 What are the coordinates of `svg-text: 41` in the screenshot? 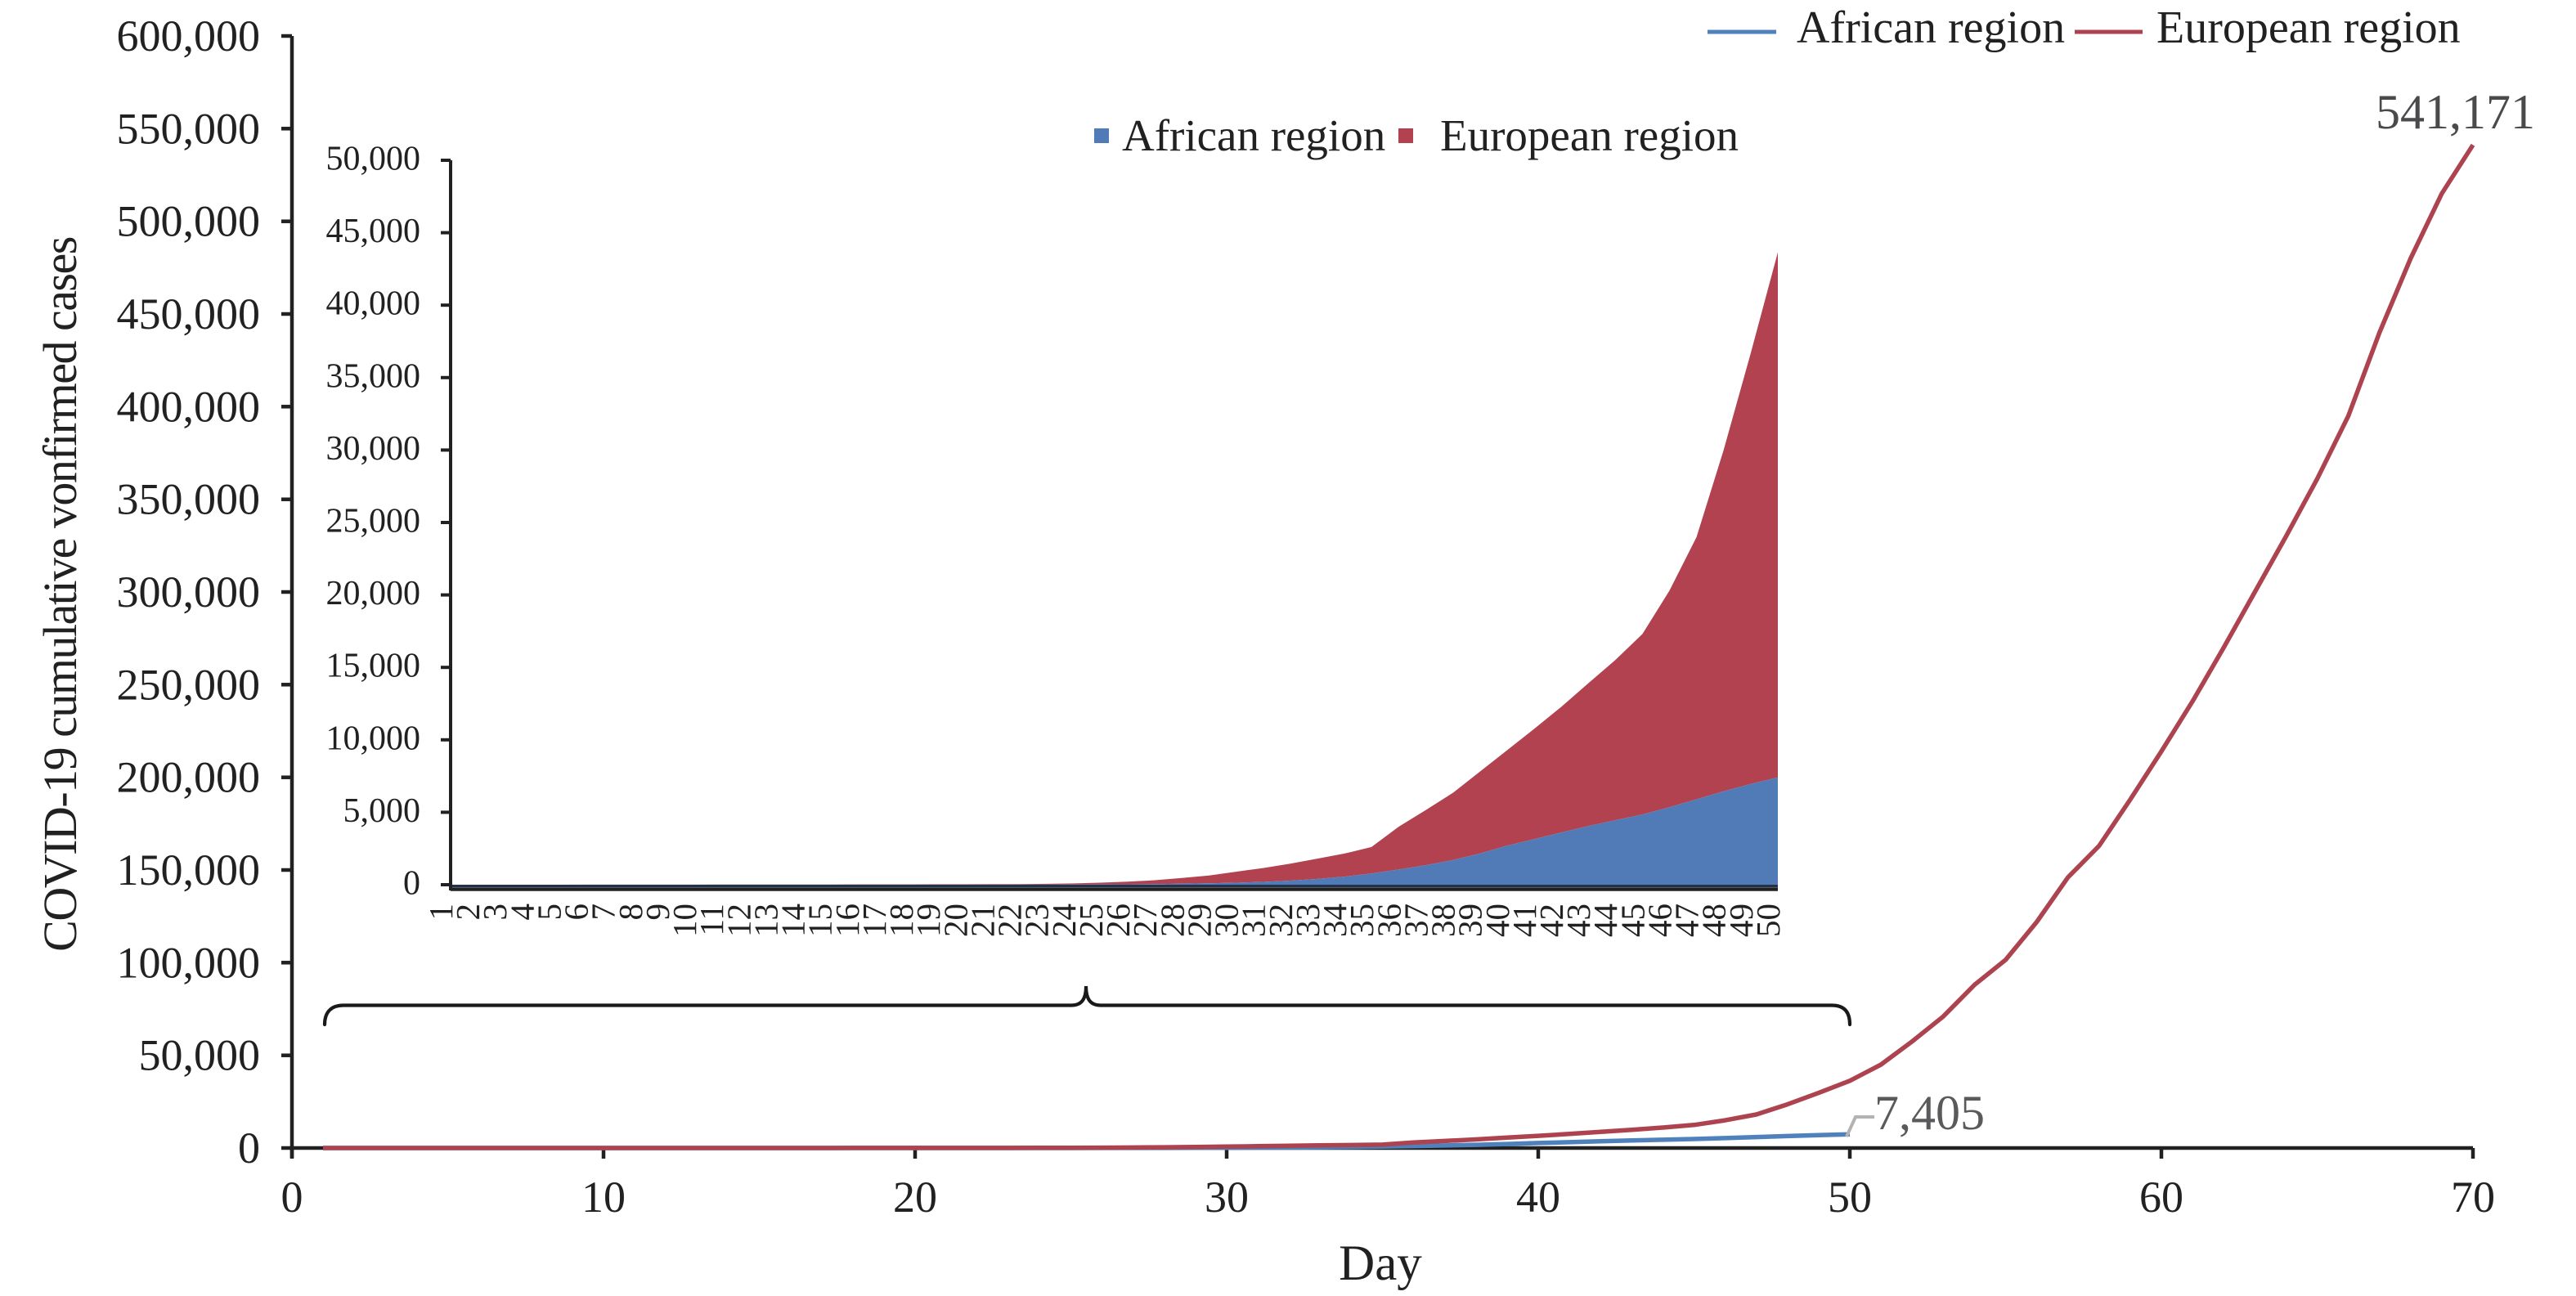 It's located at (1525, 920).